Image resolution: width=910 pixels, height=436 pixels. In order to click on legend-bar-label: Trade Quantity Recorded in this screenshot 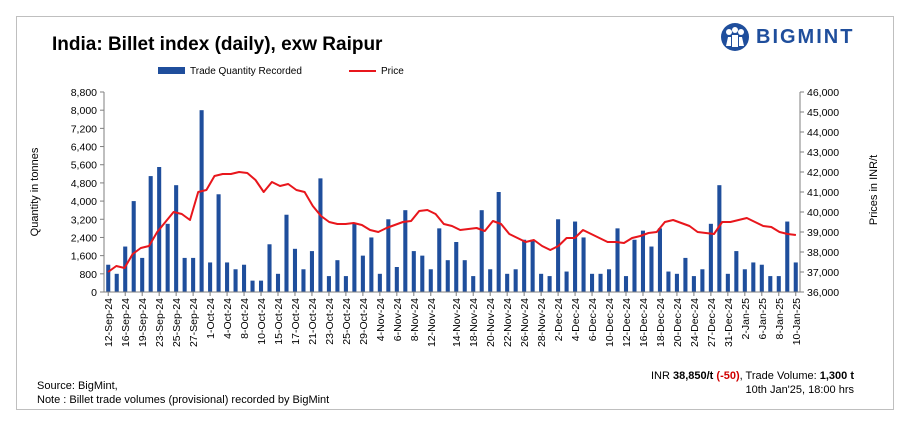, I will do `click(246, 71)`.